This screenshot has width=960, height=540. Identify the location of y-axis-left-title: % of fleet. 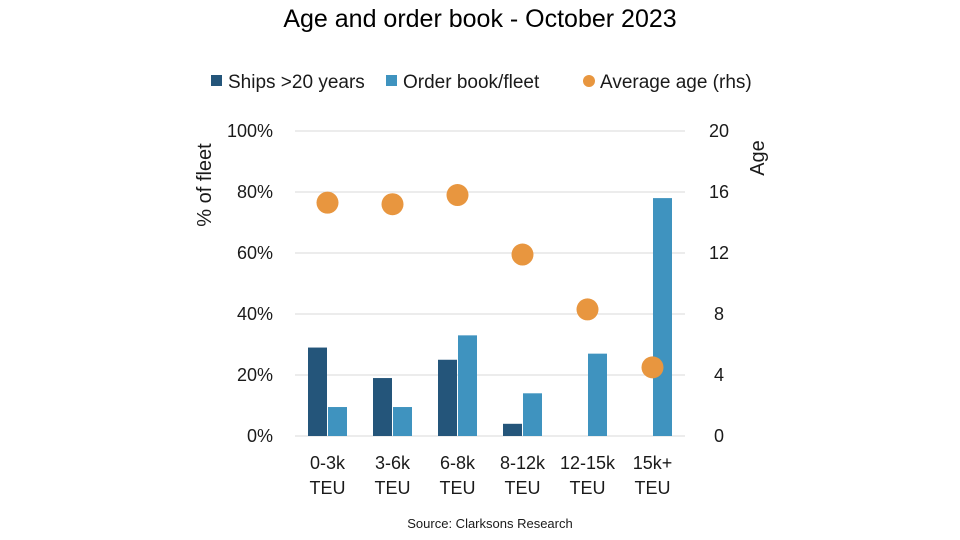
(205, 185).